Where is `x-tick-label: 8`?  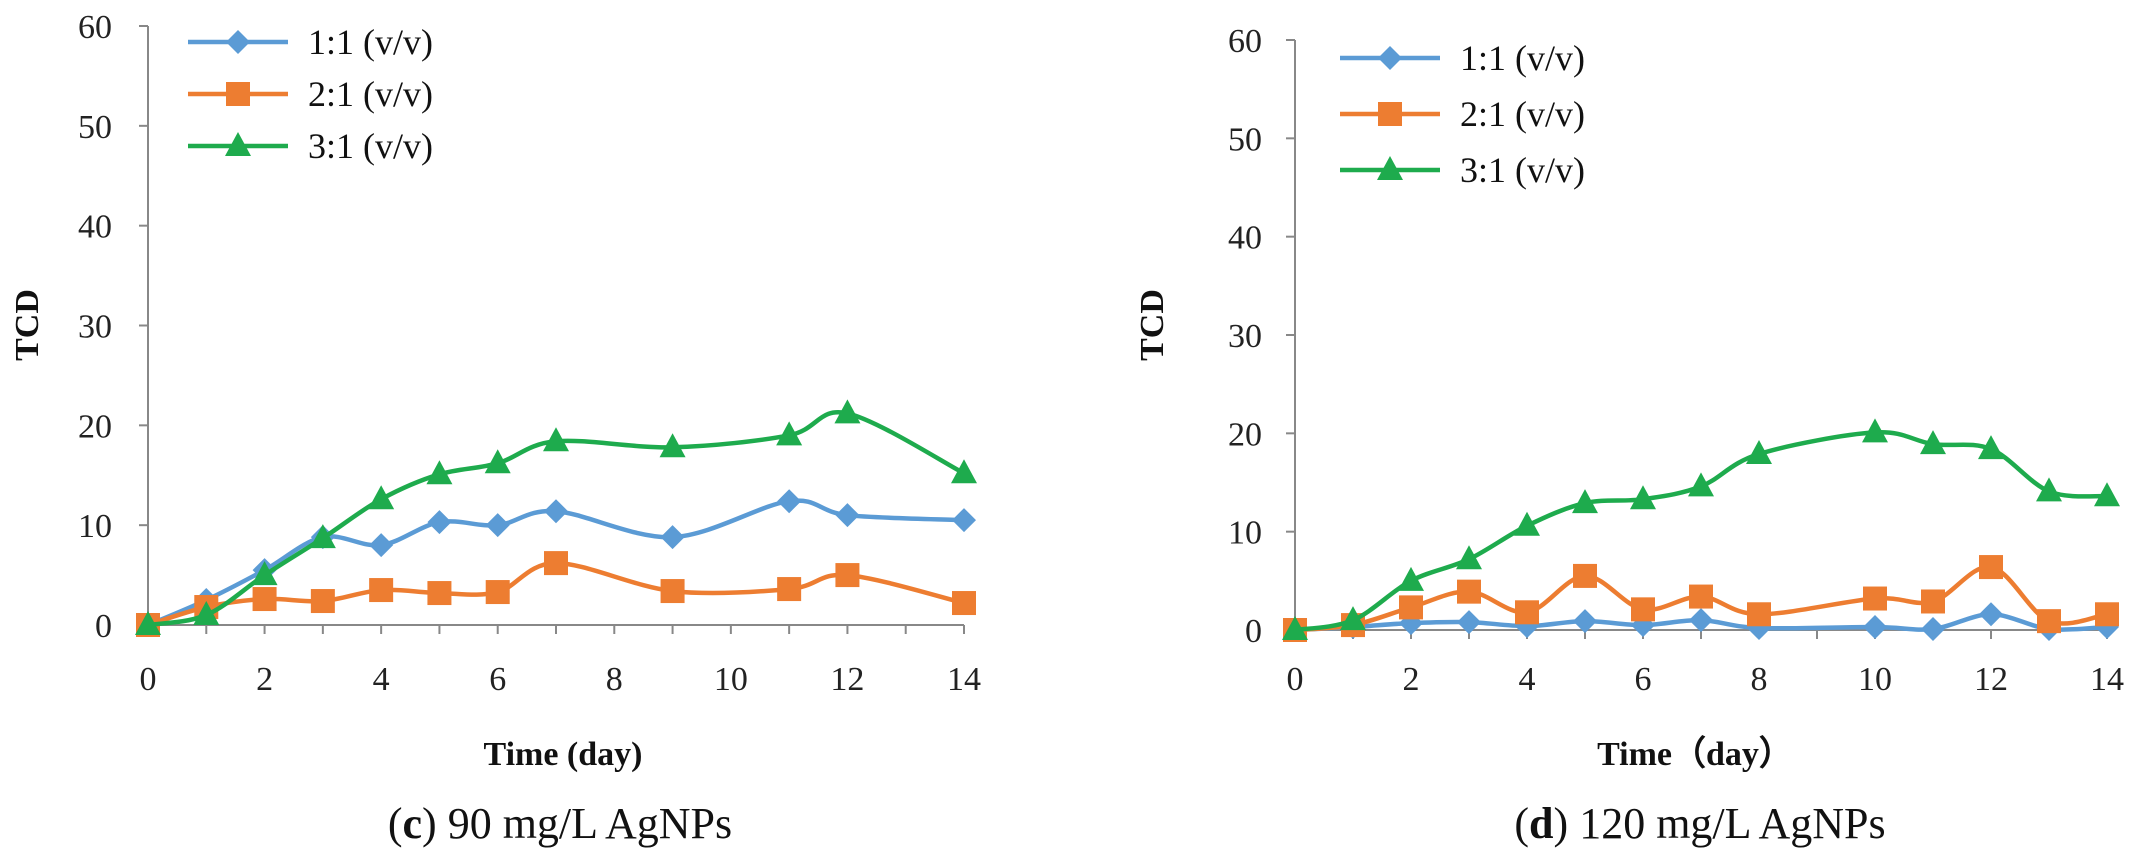 x-tick-label: 8 is located at coordinates (1759, 679).